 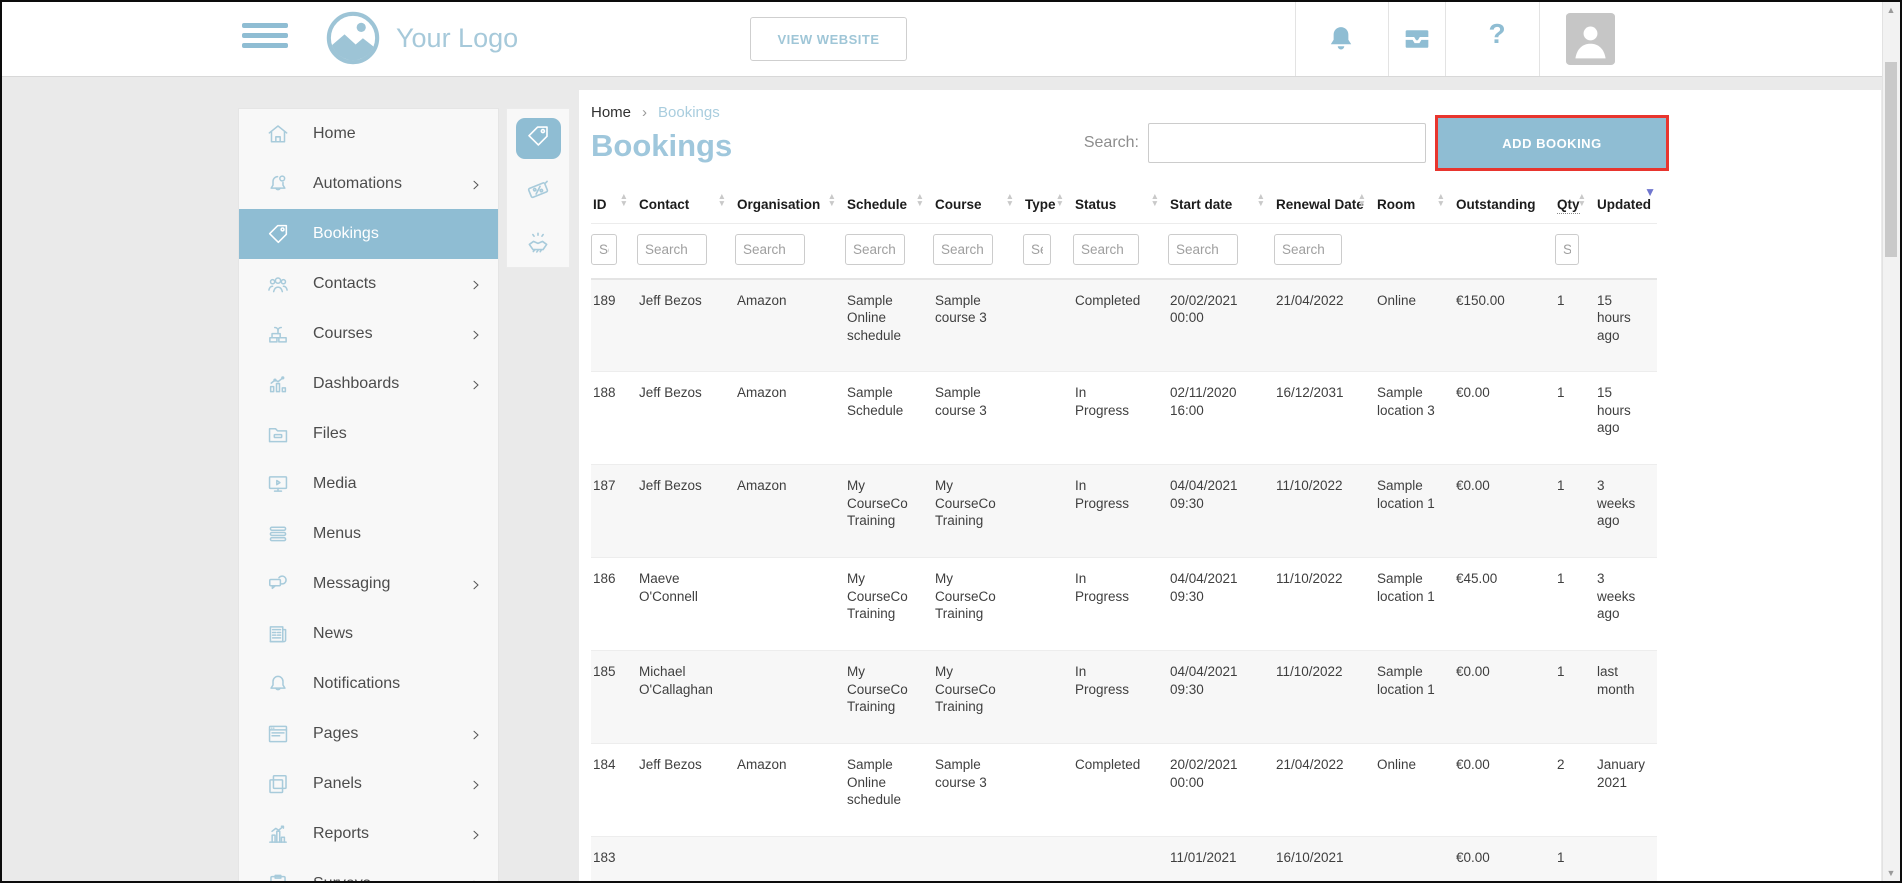 I want to click on column-header-contact: Contact ▲ ▼, so click(x=686, y=208).